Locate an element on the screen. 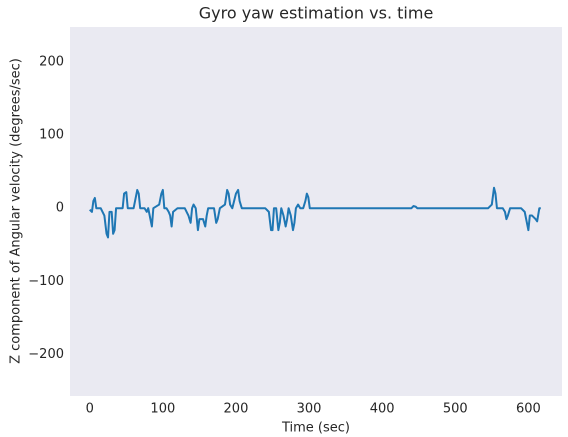 Image resolution: width=568 pixels, height=437 pixels. x-tick-label: 100 is located at coordinates (162, 409).